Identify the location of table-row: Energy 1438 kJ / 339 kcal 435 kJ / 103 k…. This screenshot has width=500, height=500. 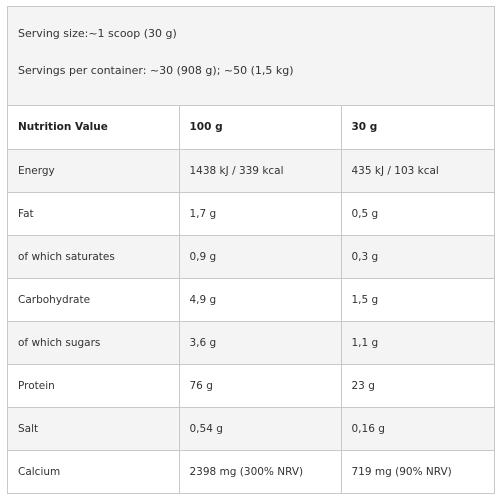
(251, 171).